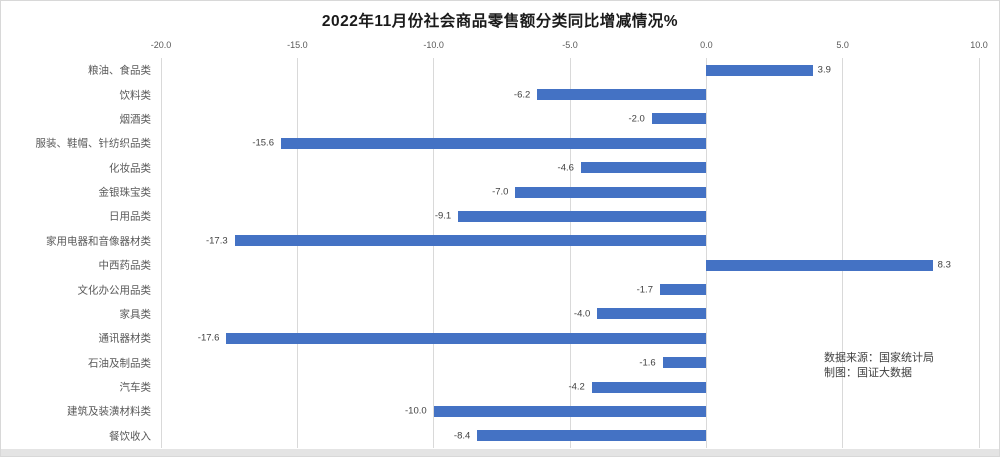 Image resolution: width=1000 pixels, height=457 pixels. I want to click on category-label: 饮料类, so click(135, 95).